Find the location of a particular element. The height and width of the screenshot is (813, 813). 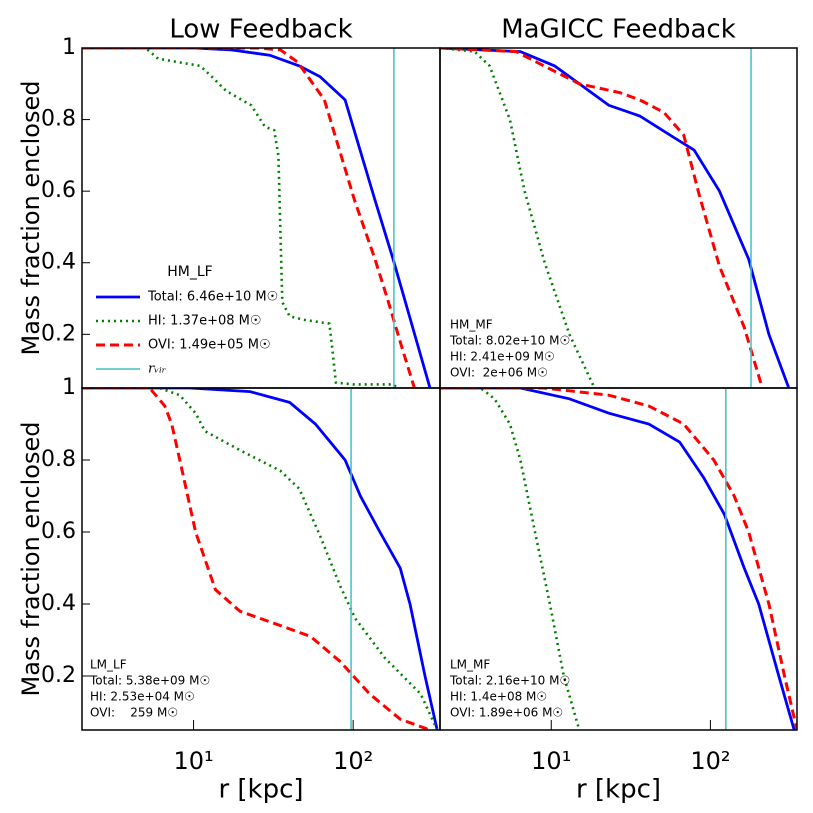

legend-label: HI: 2.53e+04 M☉ is located at coordinates (142, 697).